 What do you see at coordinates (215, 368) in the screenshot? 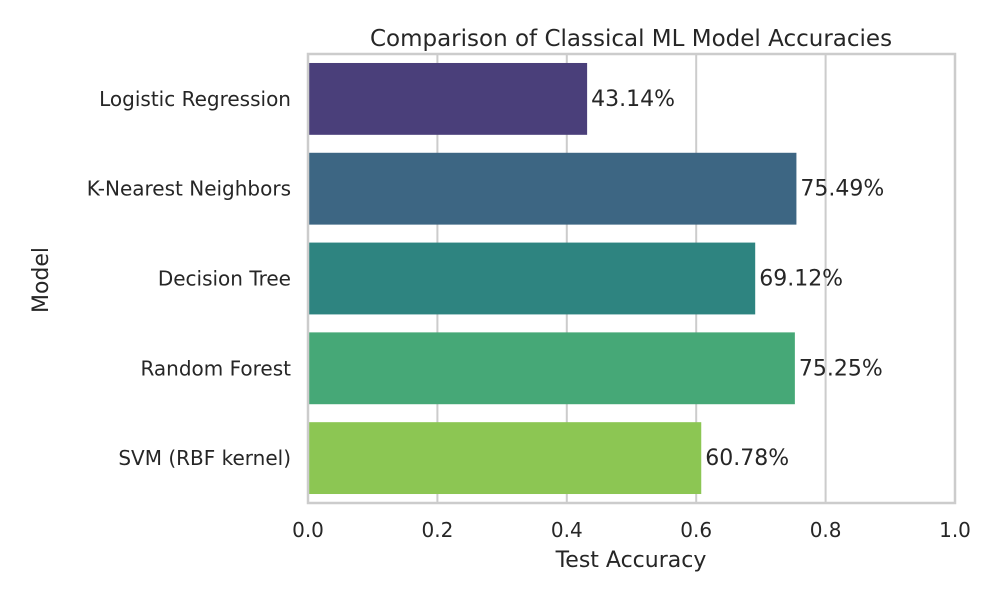
I see `y-tick-label: Random Forest` at bounding box center [215, 368].